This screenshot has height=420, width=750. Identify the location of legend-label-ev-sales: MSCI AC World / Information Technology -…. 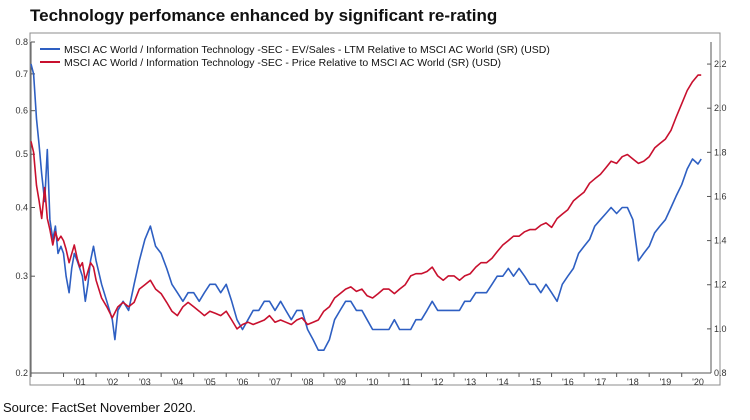
(307, 50).